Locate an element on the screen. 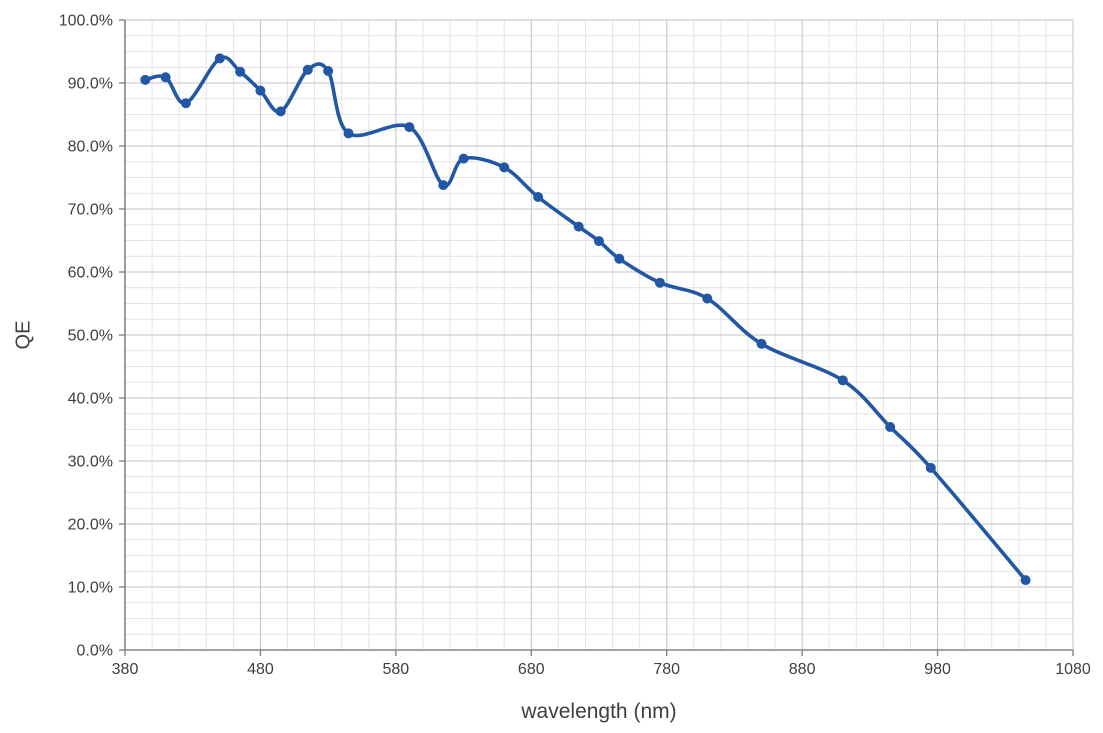 The width and height of the screenshot is (1103, 733). y-tick-label: 20.0% is located at coordinates (90, 525).